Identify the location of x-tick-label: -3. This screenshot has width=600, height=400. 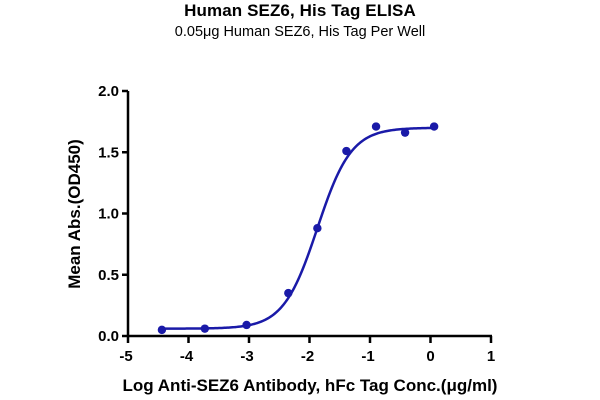
(246, 356).